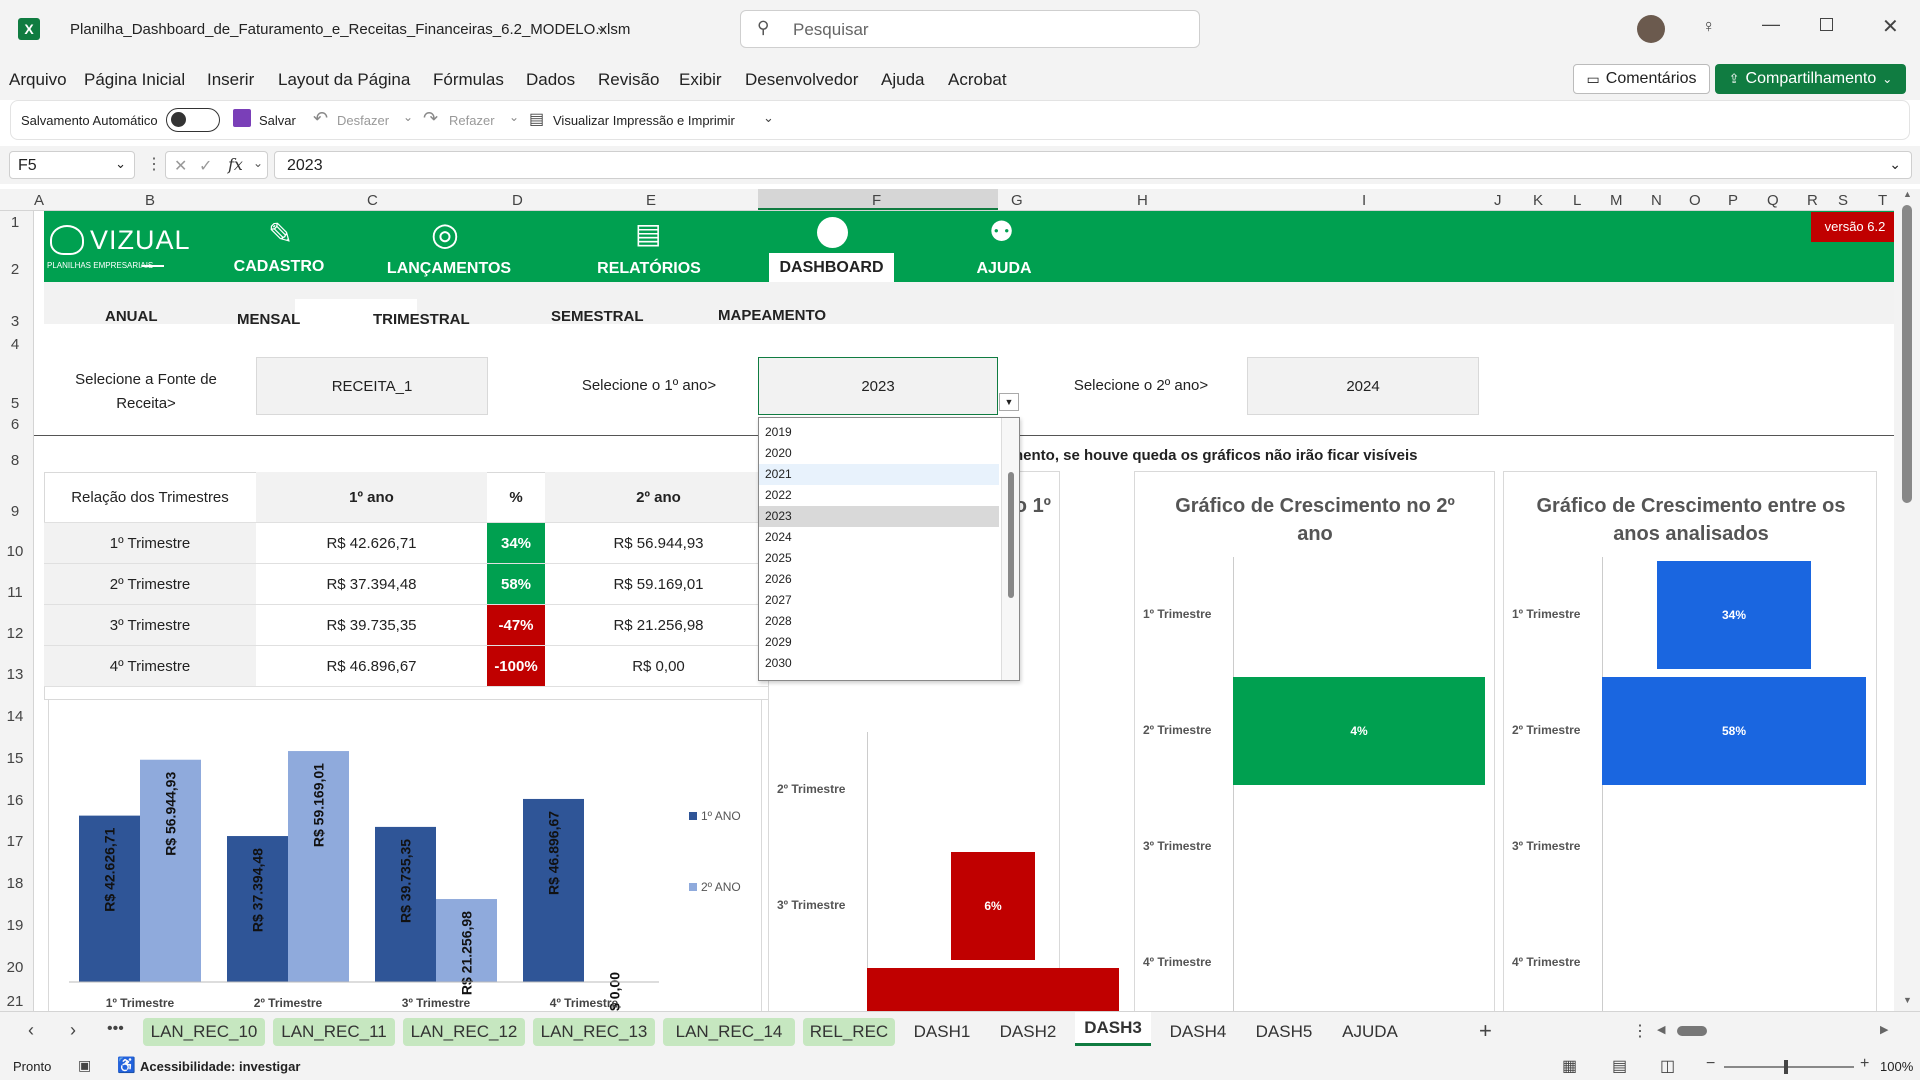 Image resolution: width=1920 pixels, height=1080 pixels. What do you see at coordinates (1010, 549) in the screenshot?
I see `dropdown-scrollbar` at bounding box center [1010, 549].